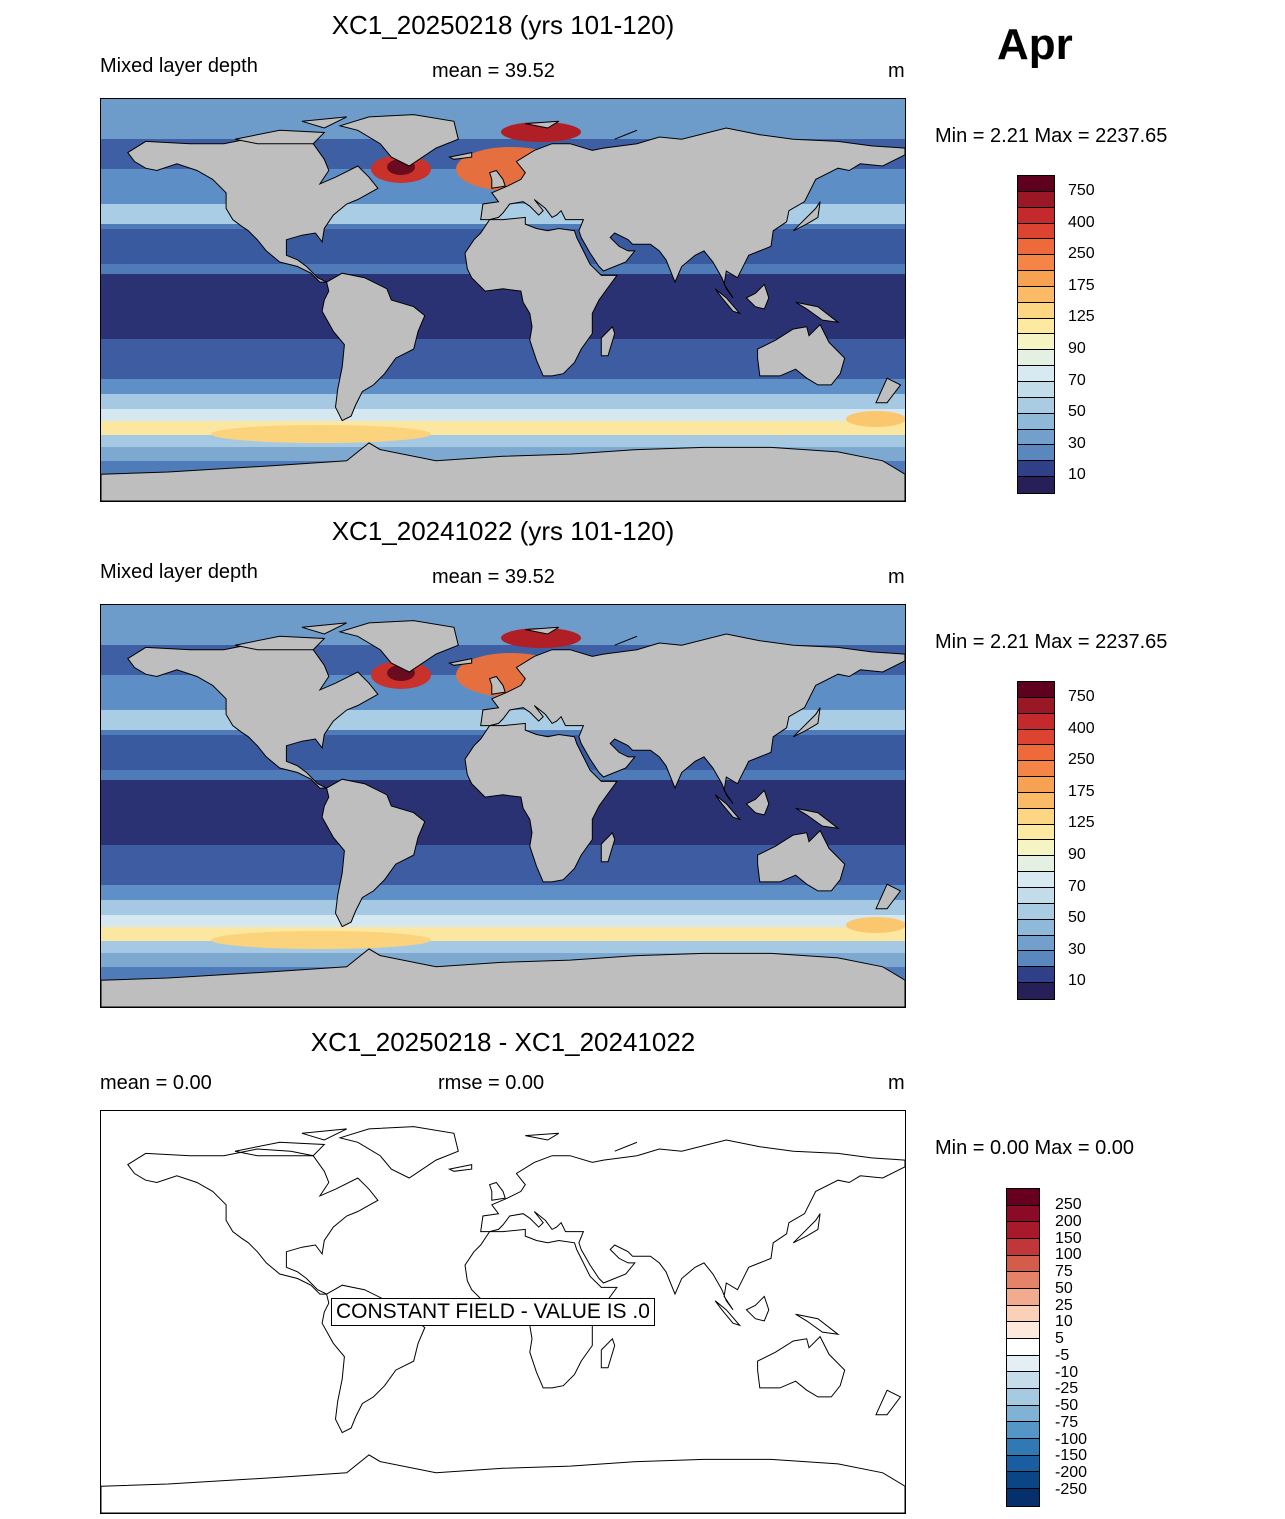  I want to click on colorbar-tick-label: -100, so click(1071, 1439).